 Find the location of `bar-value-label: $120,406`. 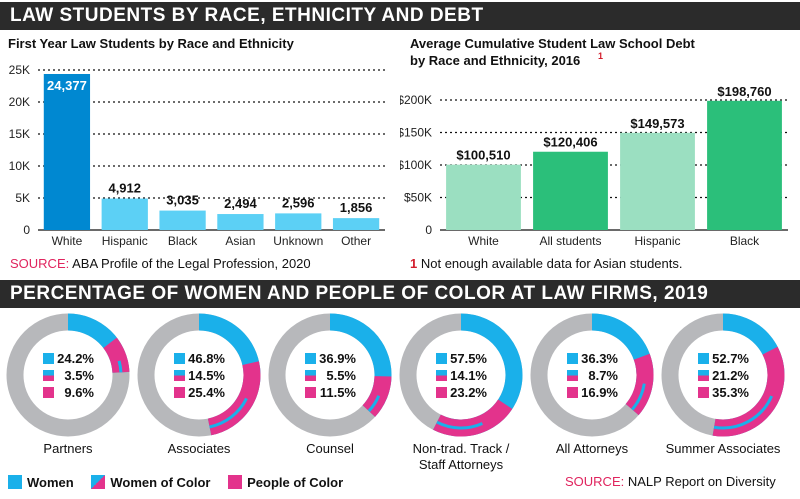

bar-value-label: $120,406 is located at coordinates (570, 142).